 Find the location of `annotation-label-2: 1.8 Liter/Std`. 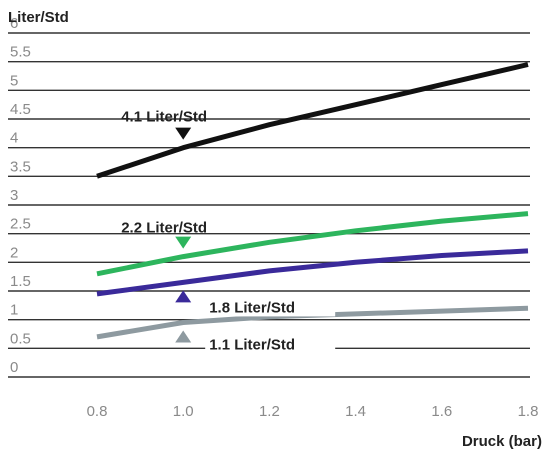

annotation-label-2: 1.8 Liter/Std is located at coordinates (252, 307).